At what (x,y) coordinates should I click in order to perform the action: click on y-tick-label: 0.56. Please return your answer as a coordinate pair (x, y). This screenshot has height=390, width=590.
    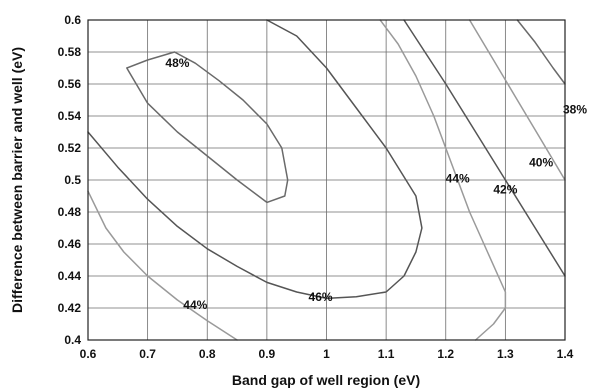
    Looking at the image, I should click on (70, 84).